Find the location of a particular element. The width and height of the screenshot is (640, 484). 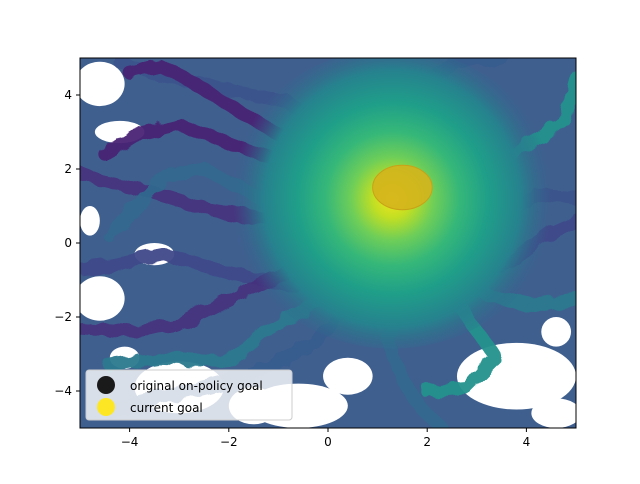

legend-label-original-goal: original on-policy goal is located at coordinates (196, 386).